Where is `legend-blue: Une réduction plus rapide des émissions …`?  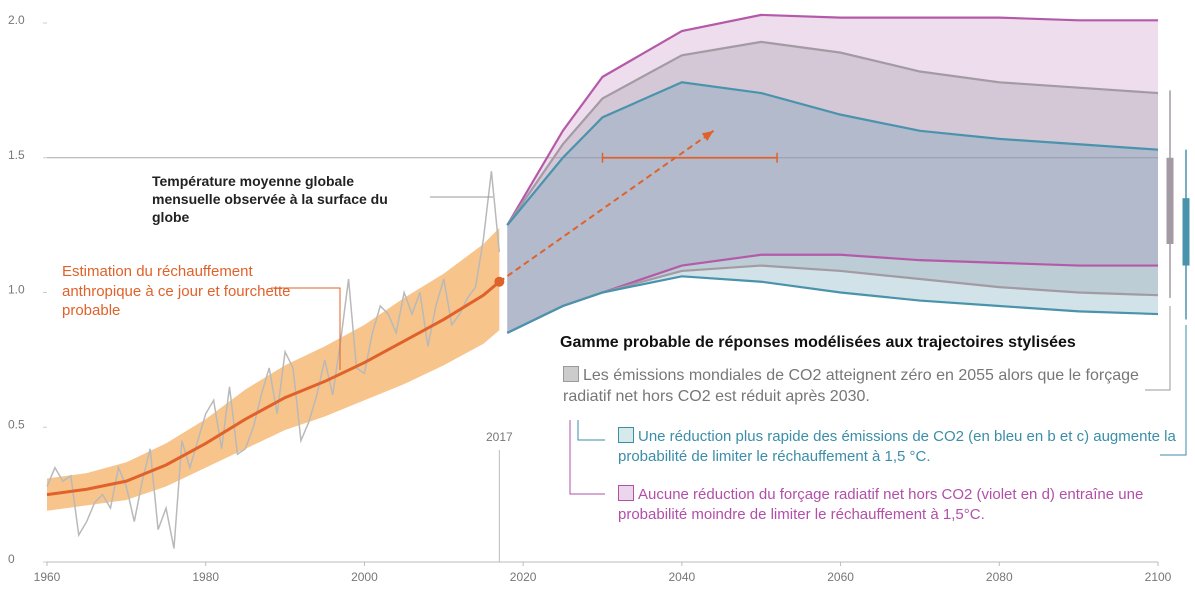
legend-blue: Une réduction plus rapide des émissions … is located at coordinates (898, 446).